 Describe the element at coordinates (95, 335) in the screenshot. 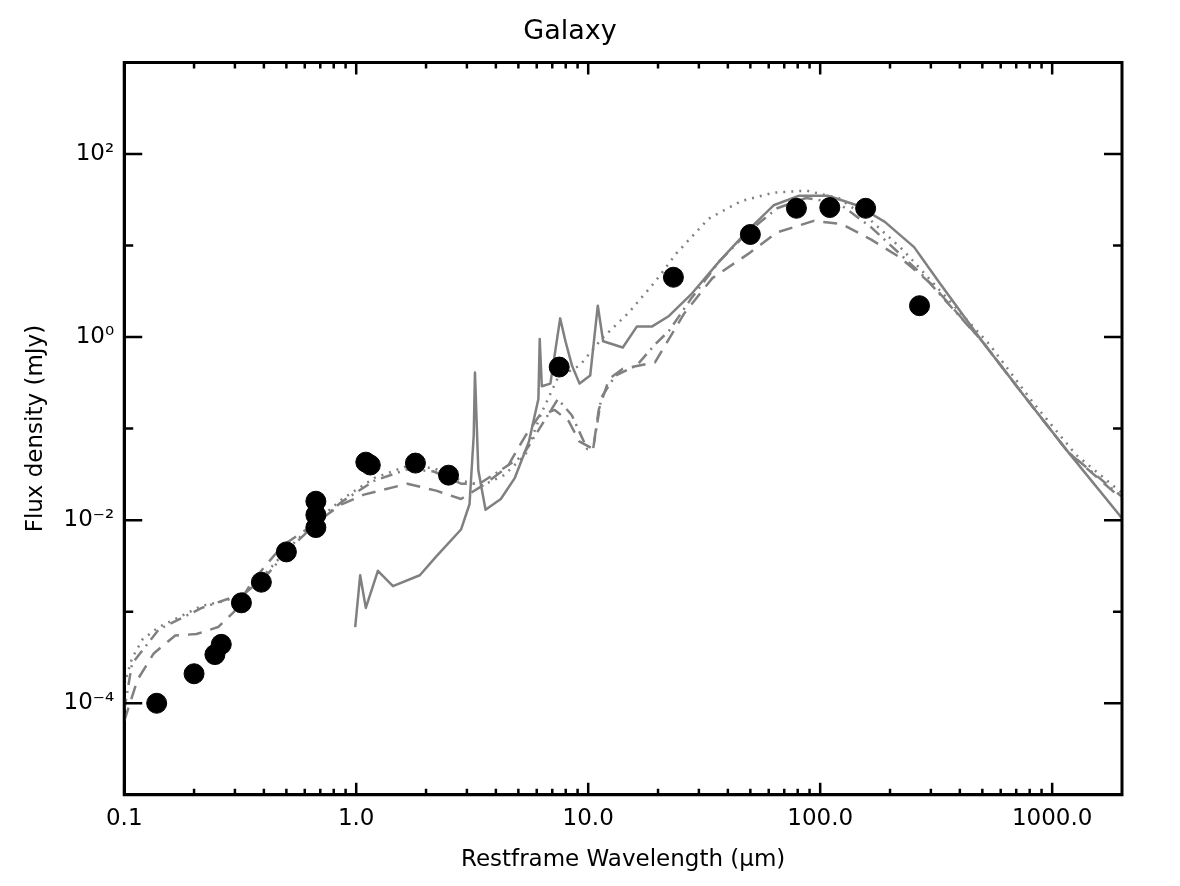

I see `y-tick-label: 10⁰` at that location.